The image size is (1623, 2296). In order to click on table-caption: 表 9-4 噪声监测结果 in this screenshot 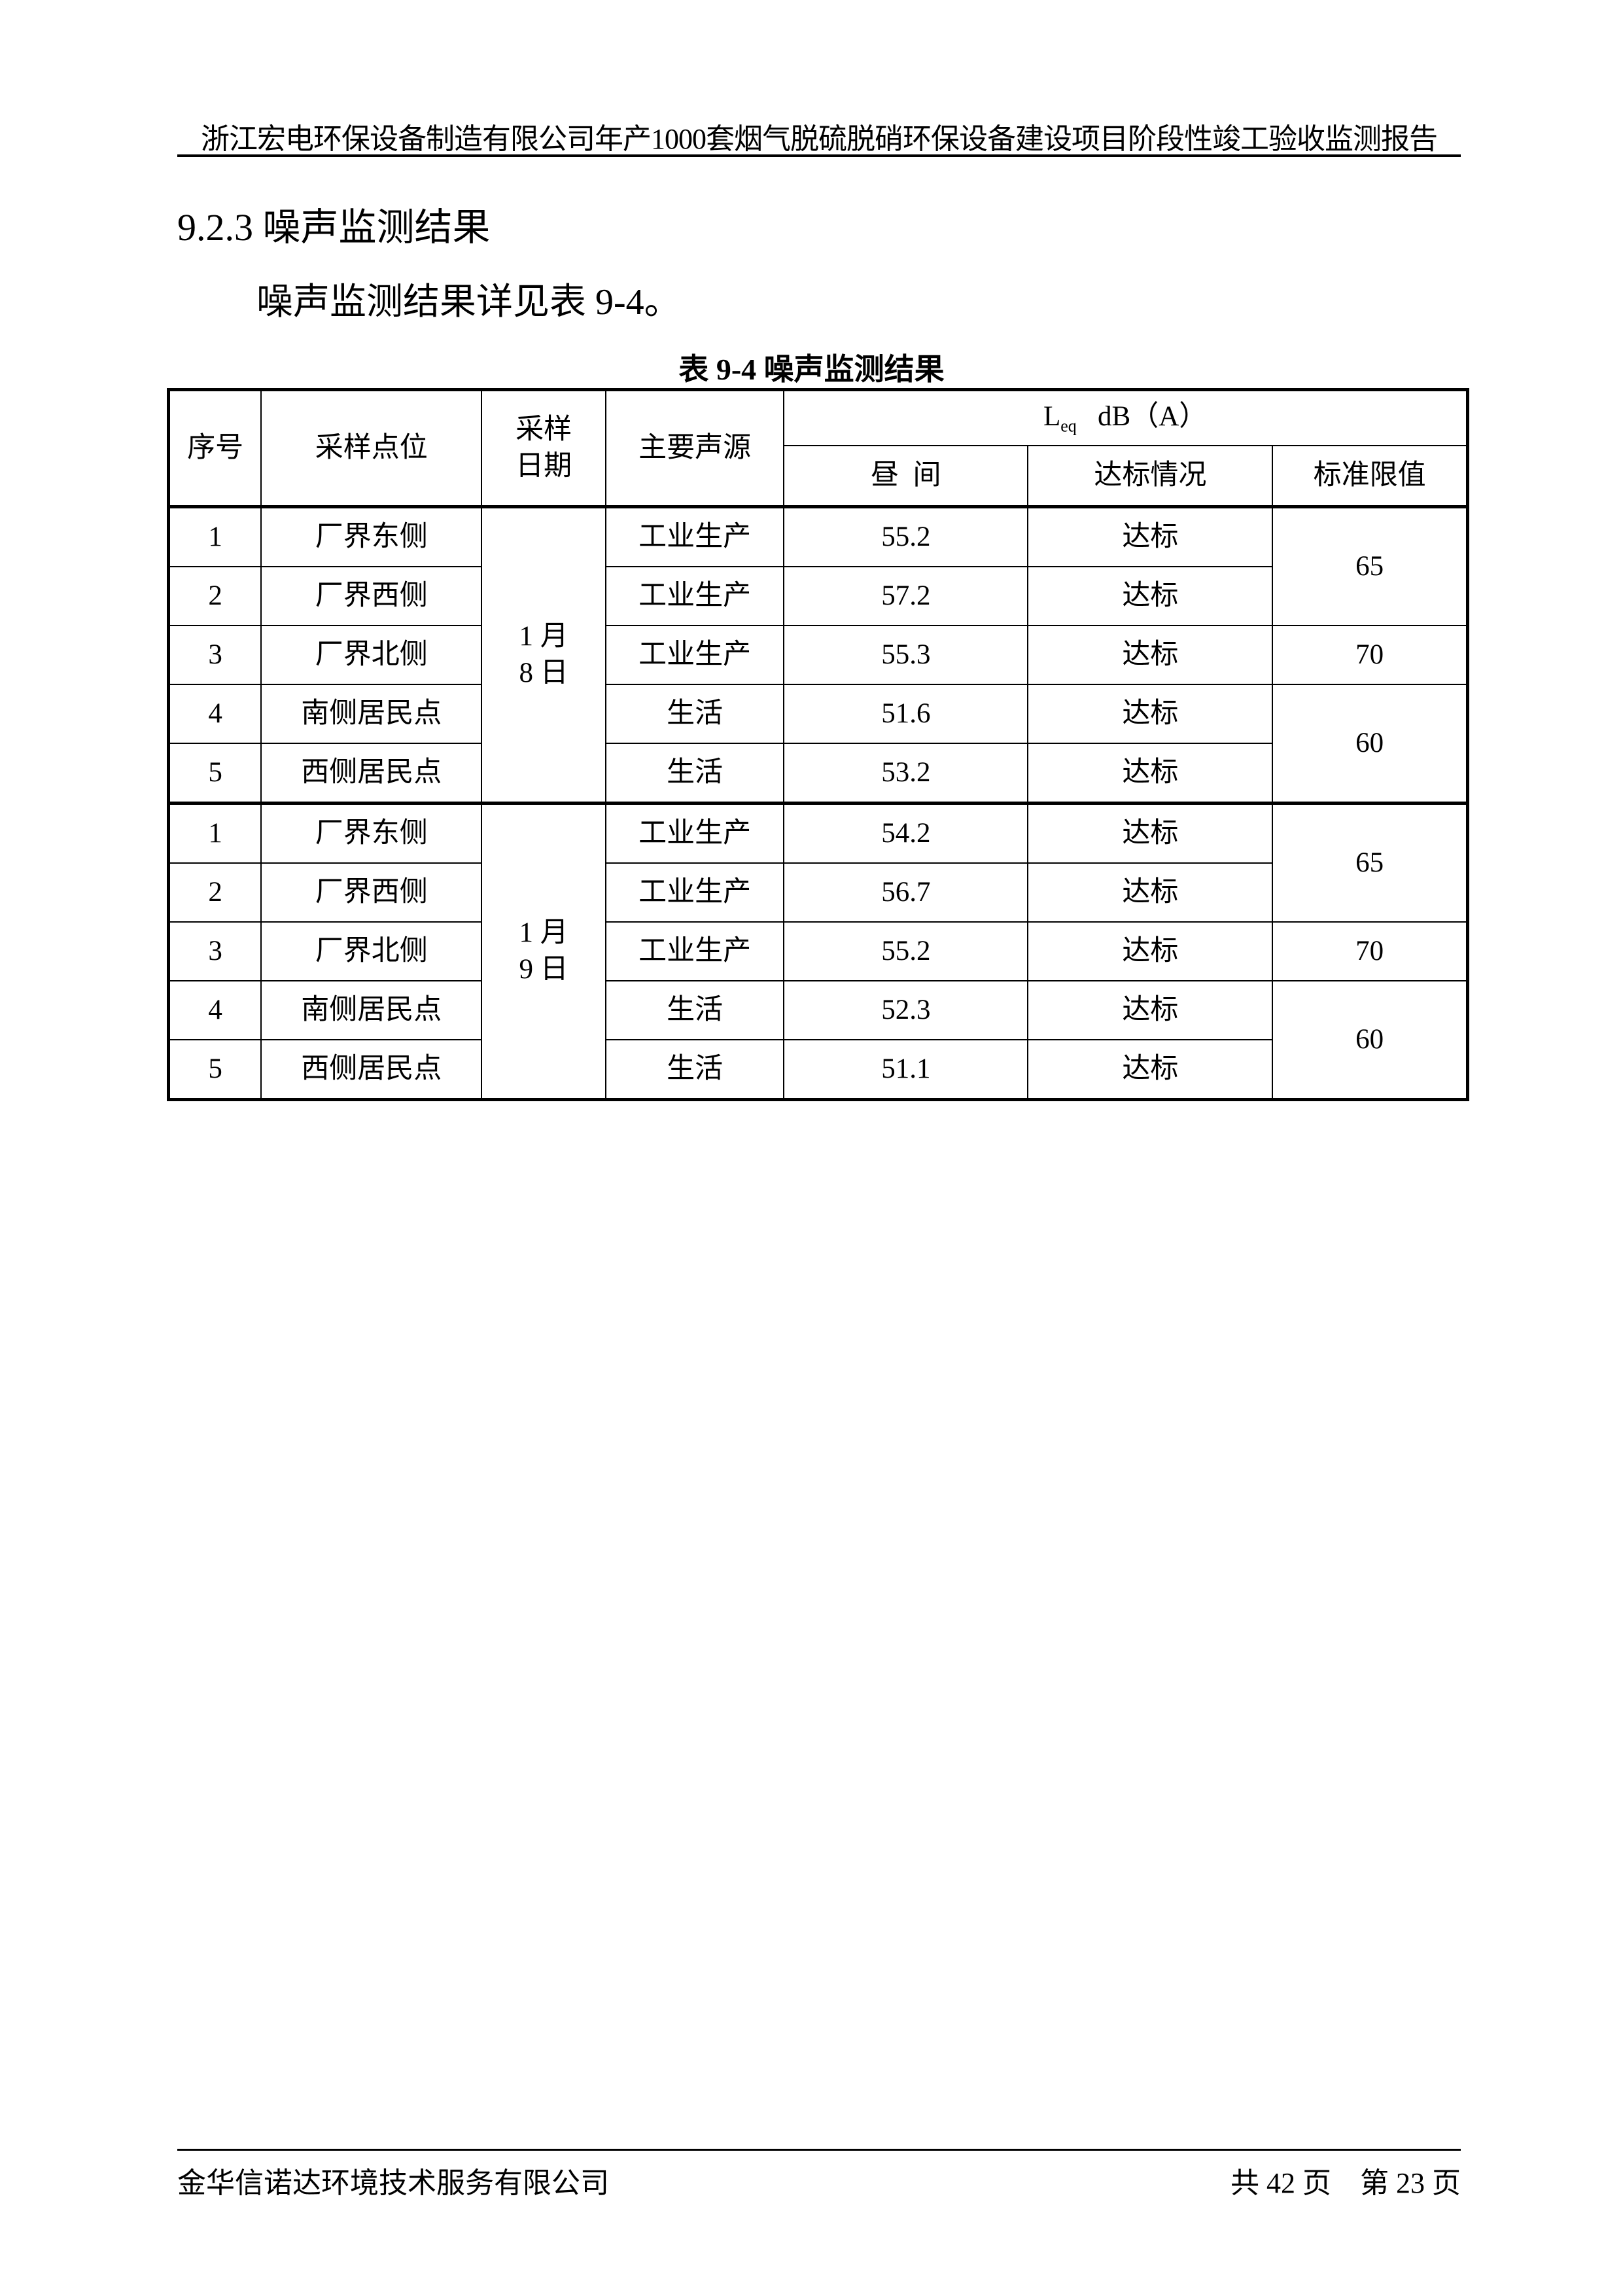, I will do `click(812, 370)`.